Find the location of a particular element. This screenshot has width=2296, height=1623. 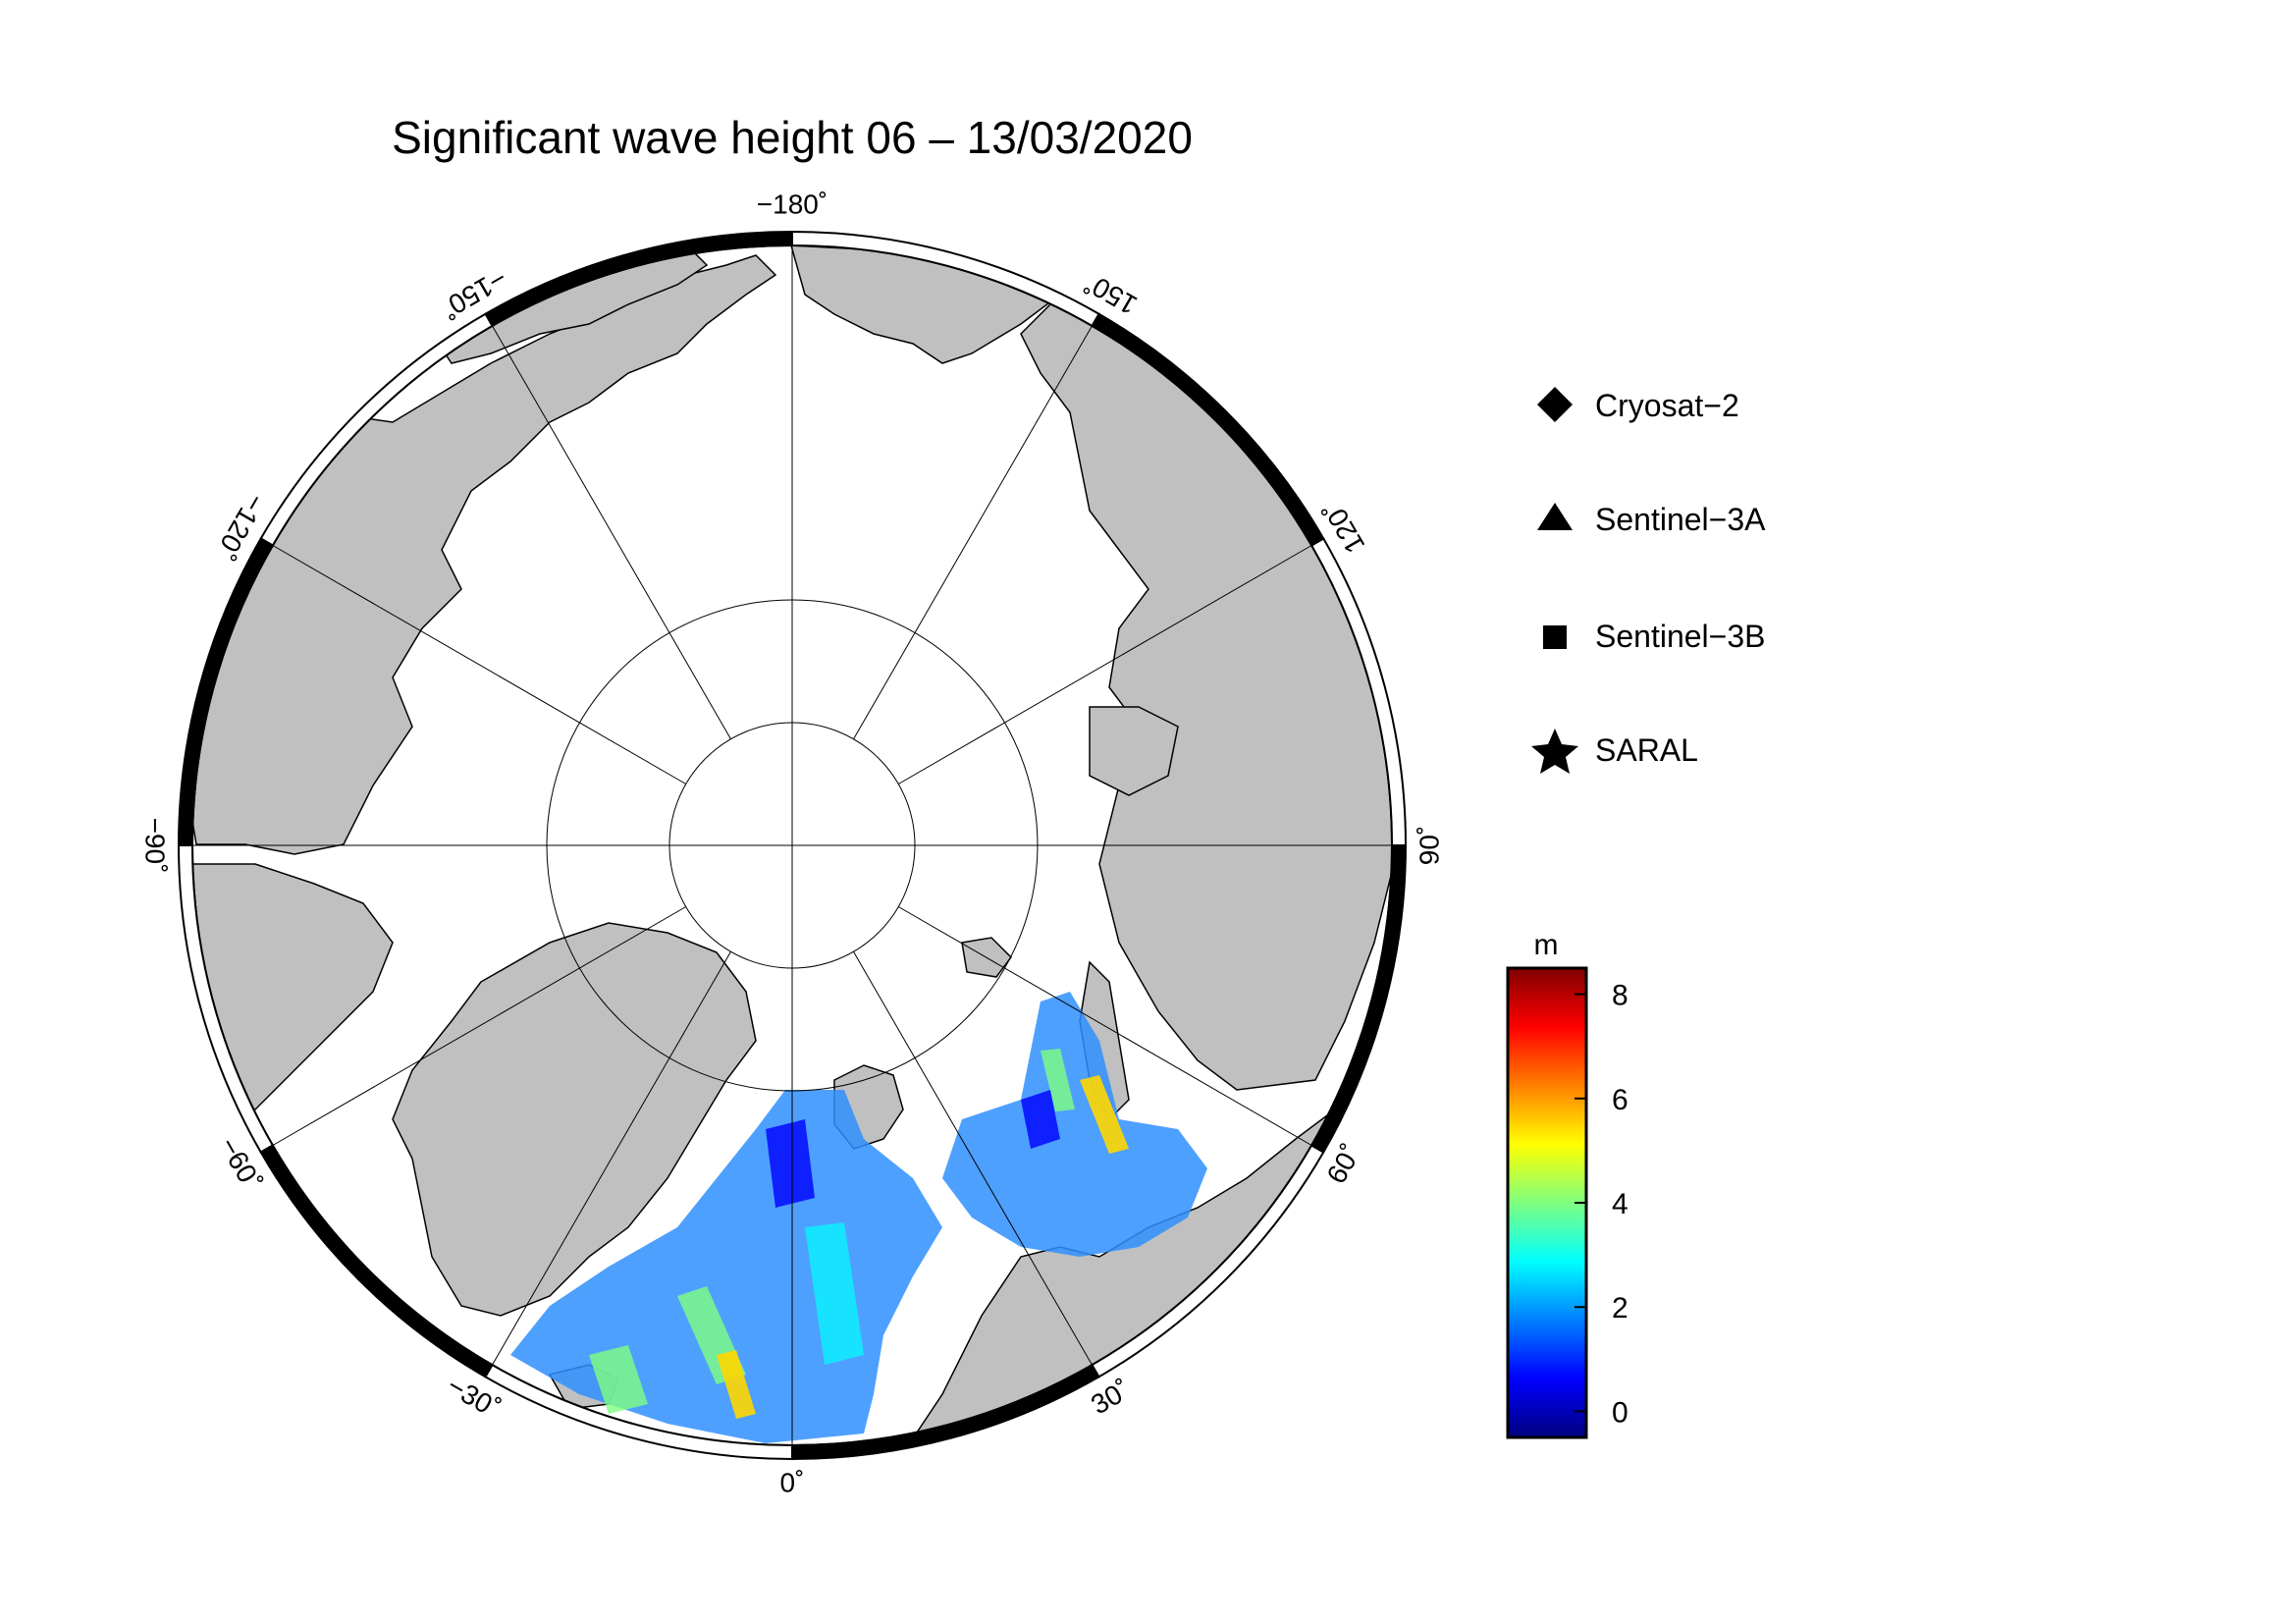

legend-square-symbol is located at coordinates (1555, 637).